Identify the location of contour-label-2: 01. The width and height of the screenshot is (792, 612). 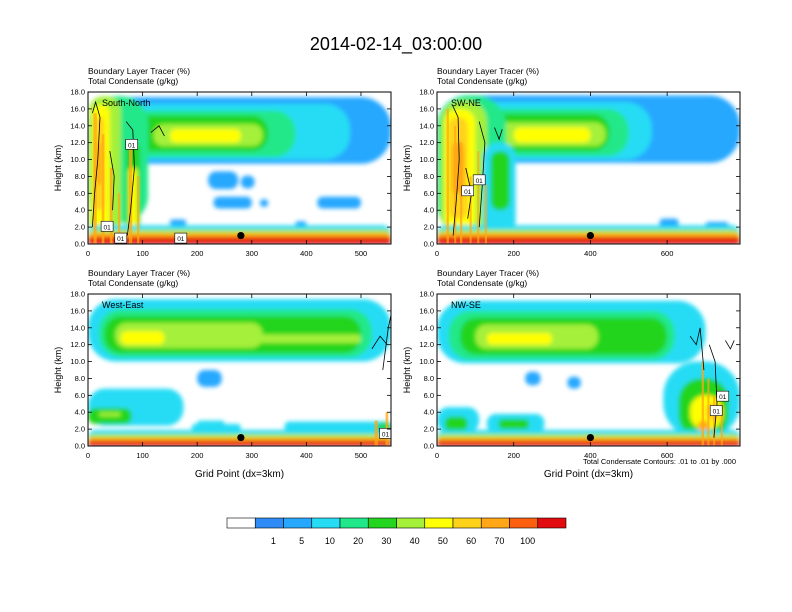
(716, 410).